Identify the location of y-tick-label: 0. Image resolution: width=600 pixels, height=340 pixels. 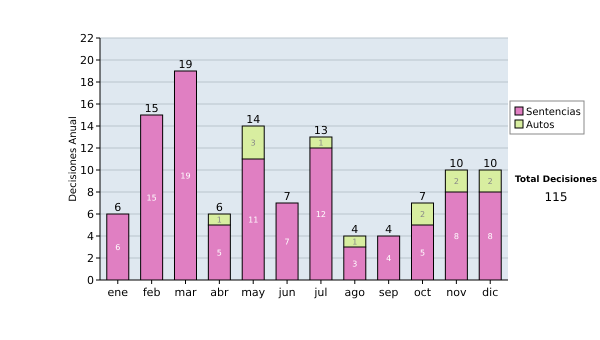
(90, 280).